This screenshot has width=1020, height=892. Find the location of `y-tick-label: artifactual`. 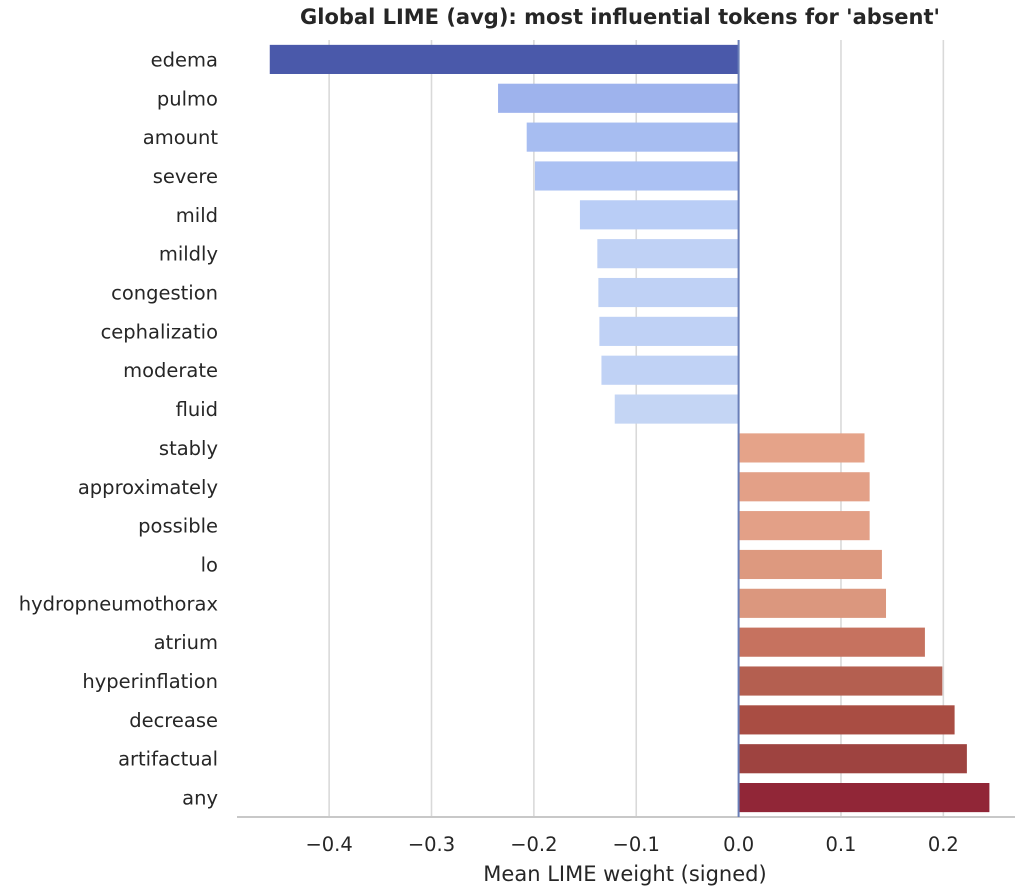

y-tick-label: artifactual is located at coordinates (168, 759).